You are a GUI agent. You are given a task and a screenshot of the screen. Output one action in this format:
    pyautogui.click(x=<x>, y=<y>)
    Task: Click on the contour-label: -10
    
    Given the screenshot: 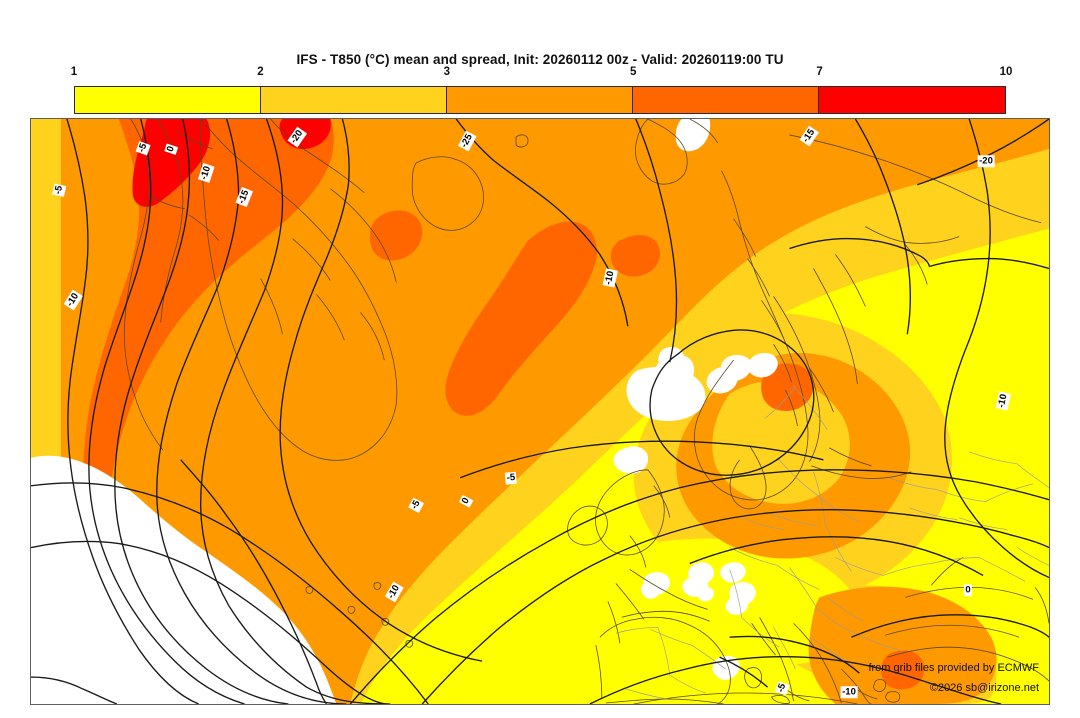 What is the action you would take?
    pyautogui.click(x=849, y=692)
    